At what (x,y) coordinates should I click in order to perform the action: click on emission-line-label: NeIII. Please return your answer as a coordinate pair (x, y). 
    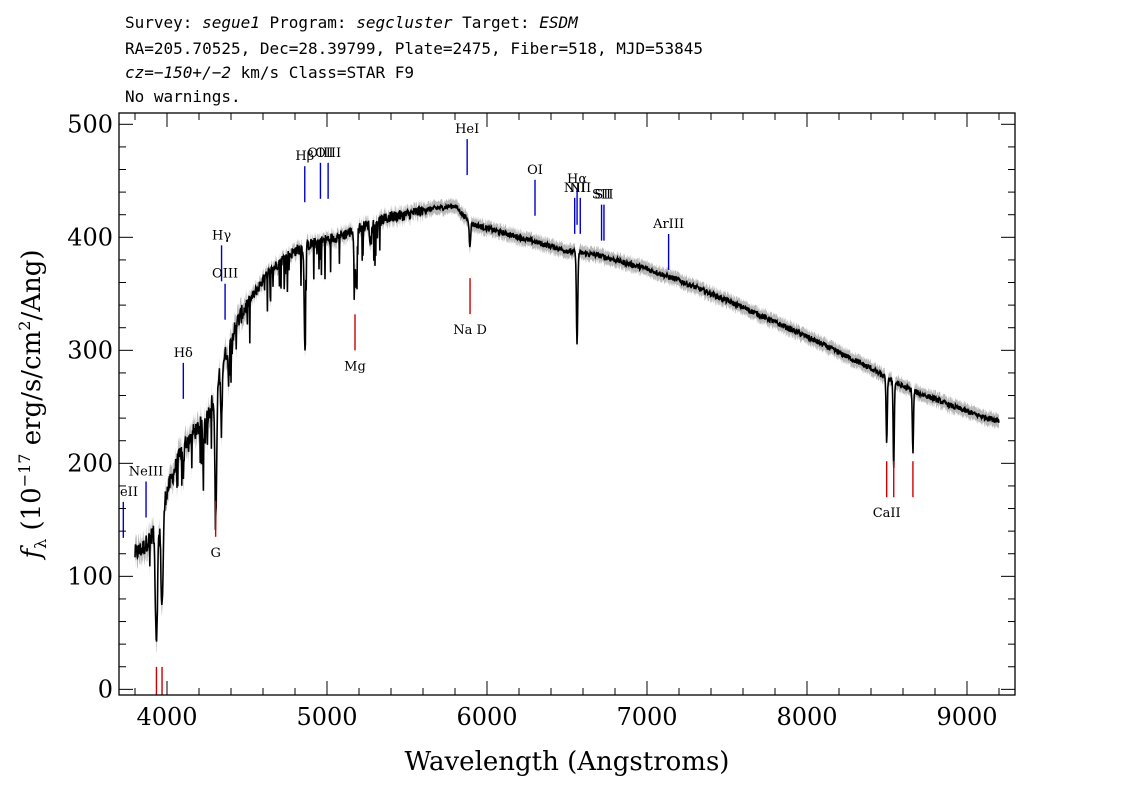
    Looking at the image, I should click on (146, 472).